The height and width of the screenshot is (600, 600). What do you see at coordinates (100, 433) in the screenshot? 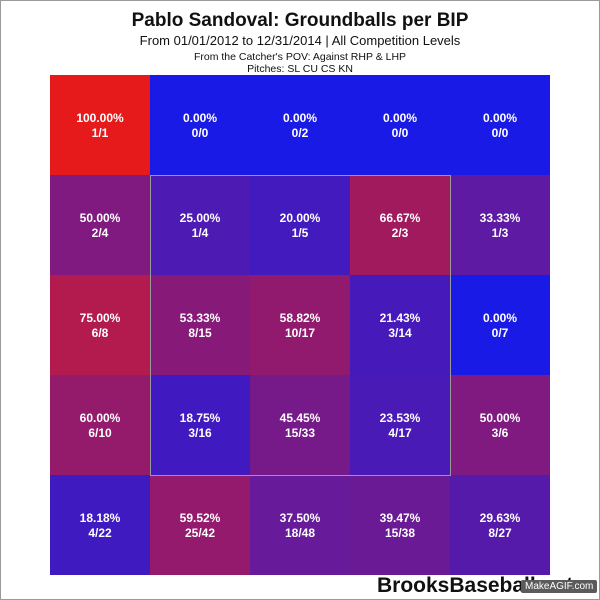
I see `cell-count-label: 6/10` at bounding box center [100, 433].